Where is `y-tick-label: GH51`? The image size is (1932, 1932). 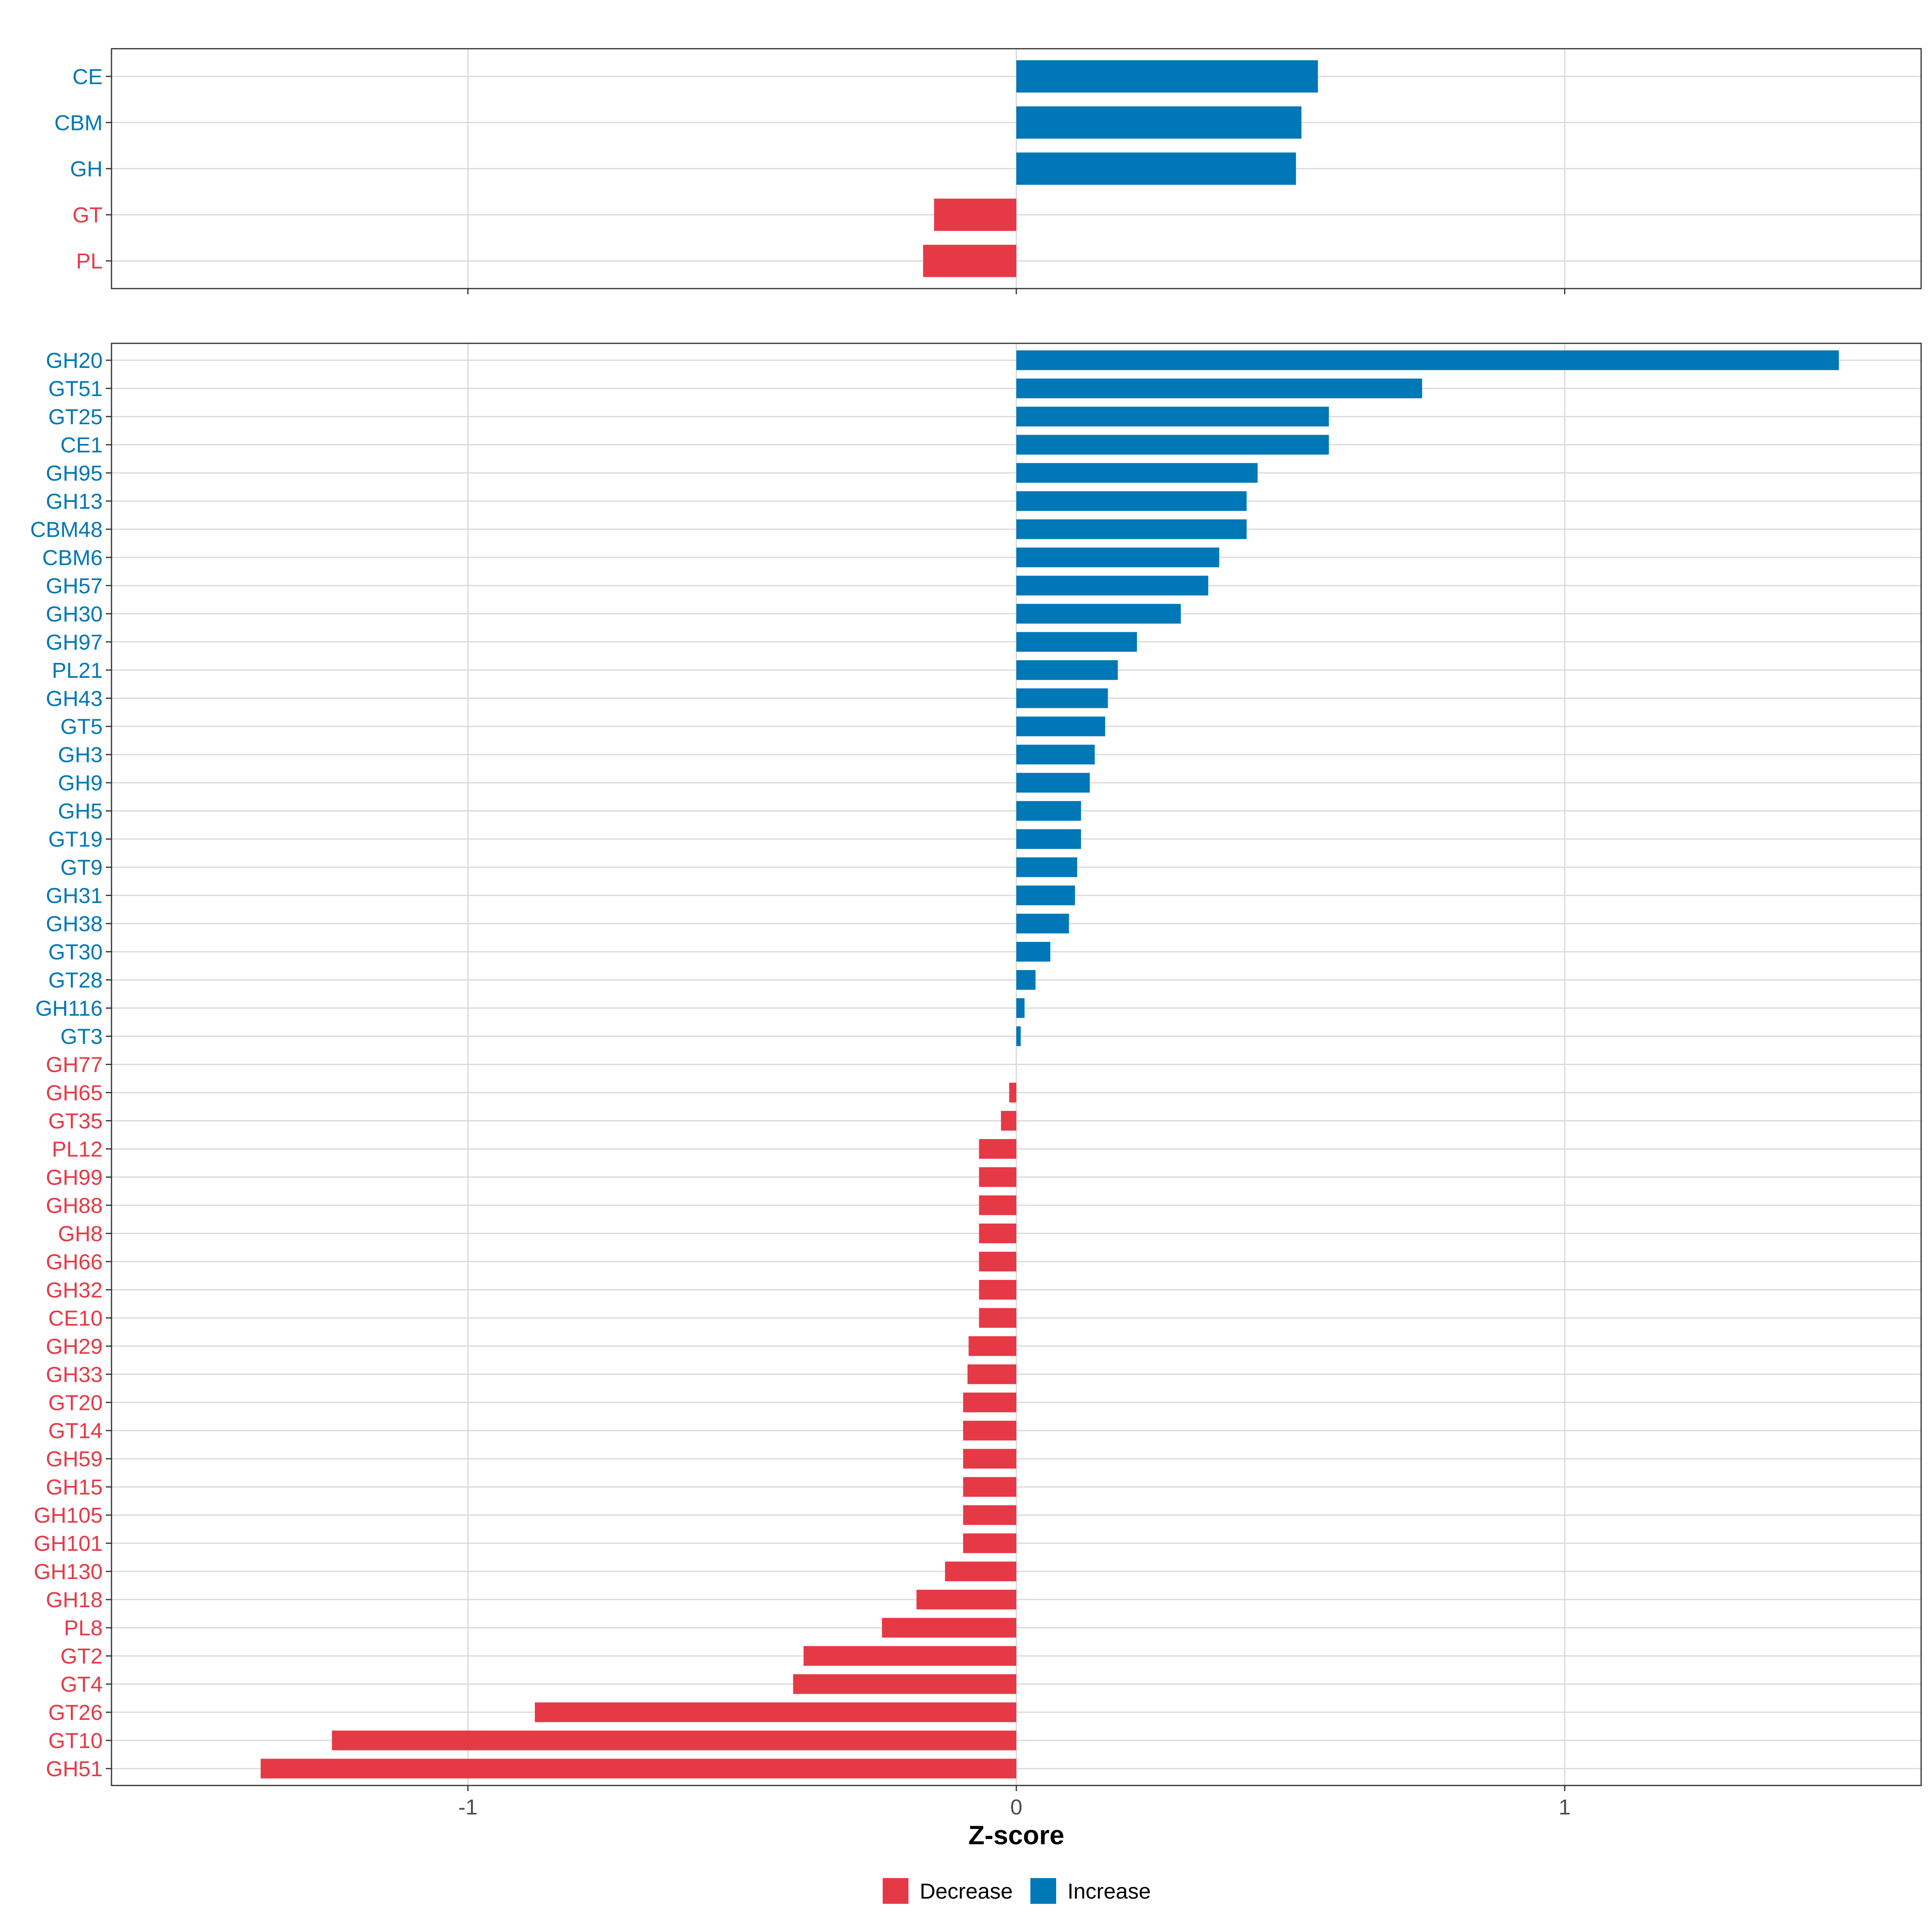
y-tick-label: GH51 is located at coordinates (74, 1769).